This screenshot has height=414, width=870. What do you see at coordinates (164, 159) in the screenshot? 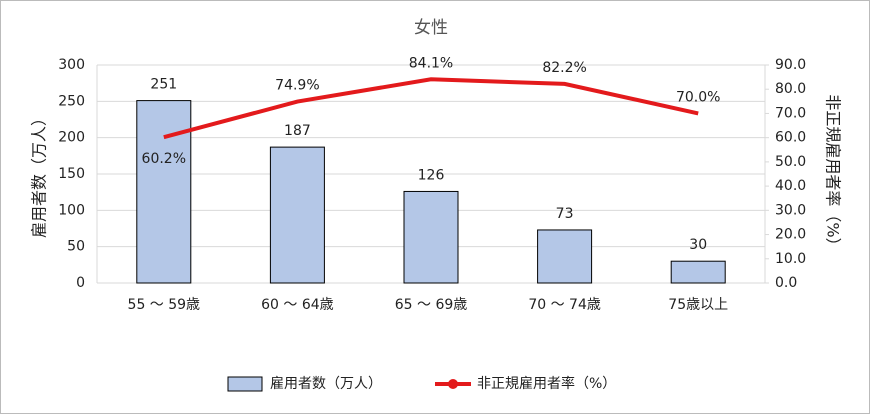
I see `line-value-label: 60.2%` at bounding box center [164, 159].